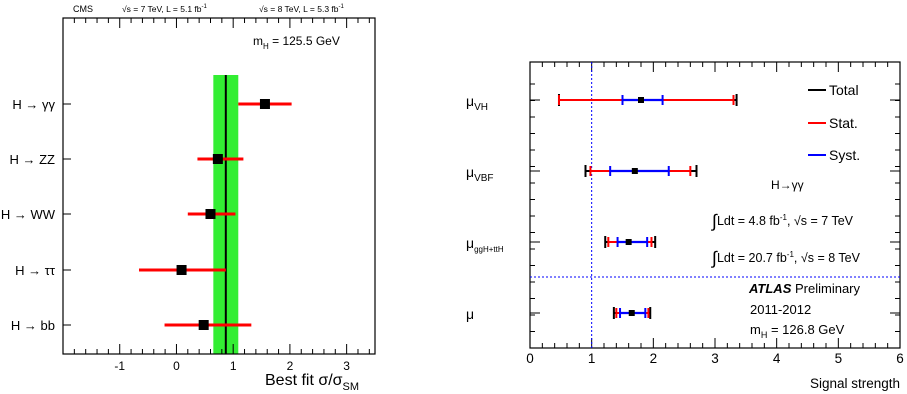  Describe the element at coordinates (35, 270) in the screenshot. I see `channel-label: H → ττ` at that location.